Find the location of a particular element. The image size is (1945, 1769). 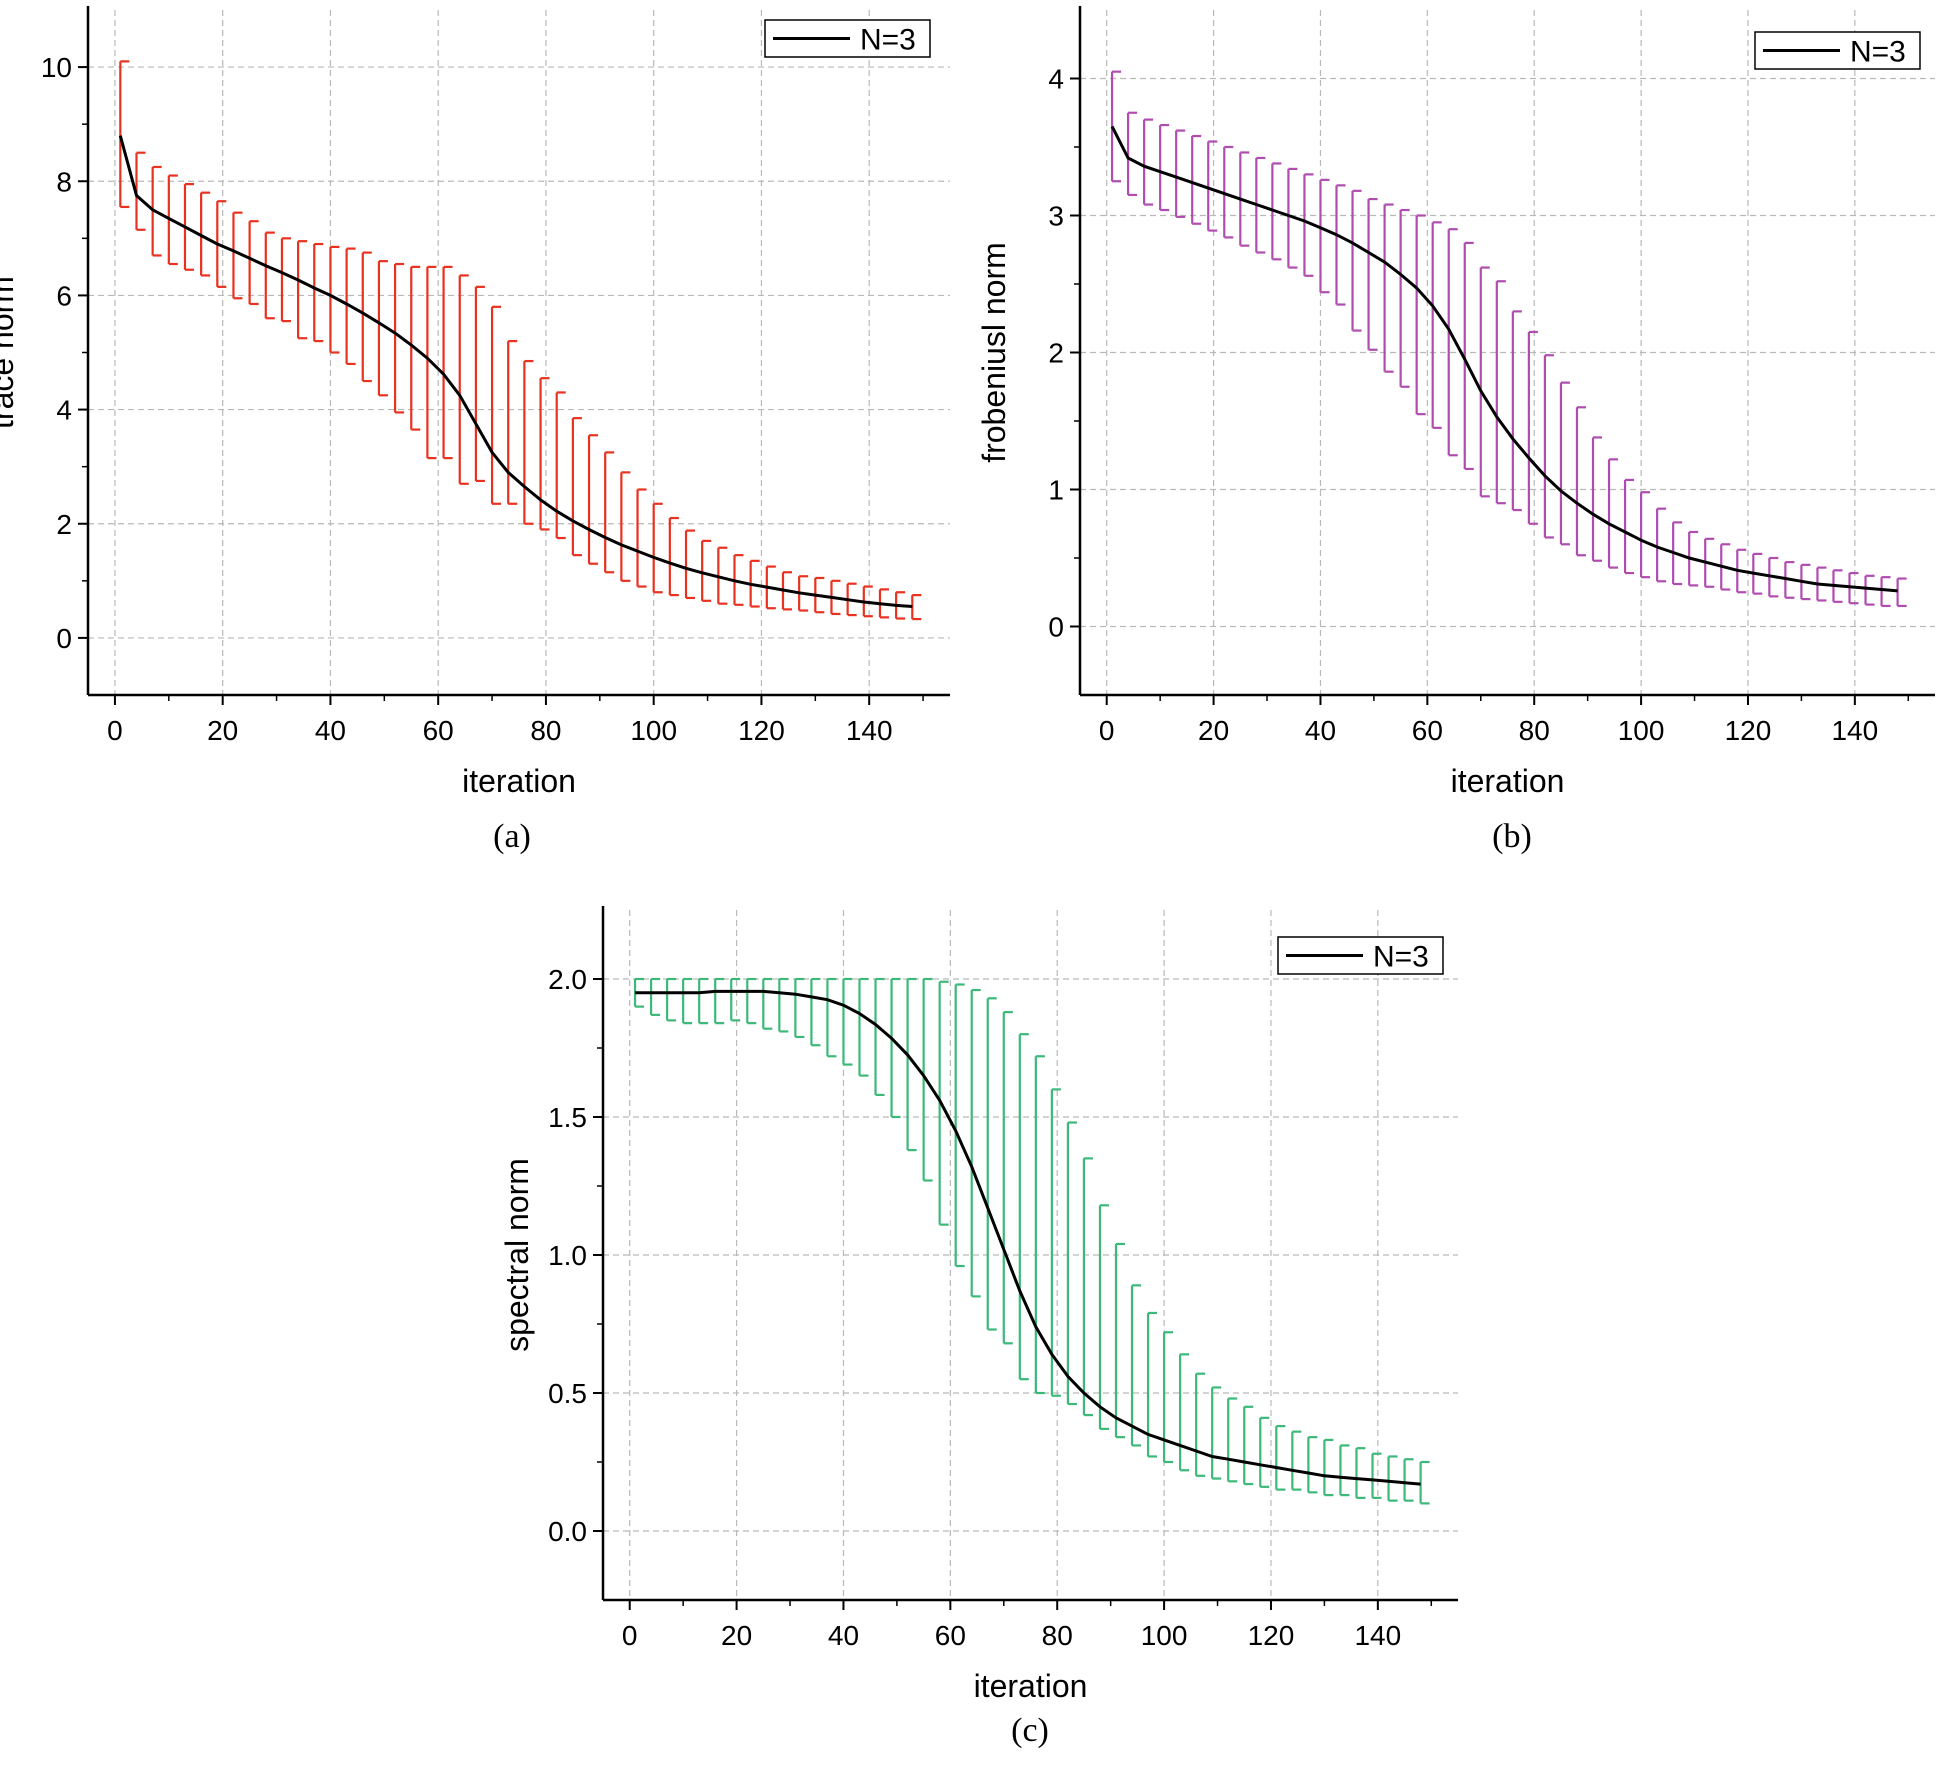

y-axis-title: frobeniusl norm is located at coordinates (994, 352).